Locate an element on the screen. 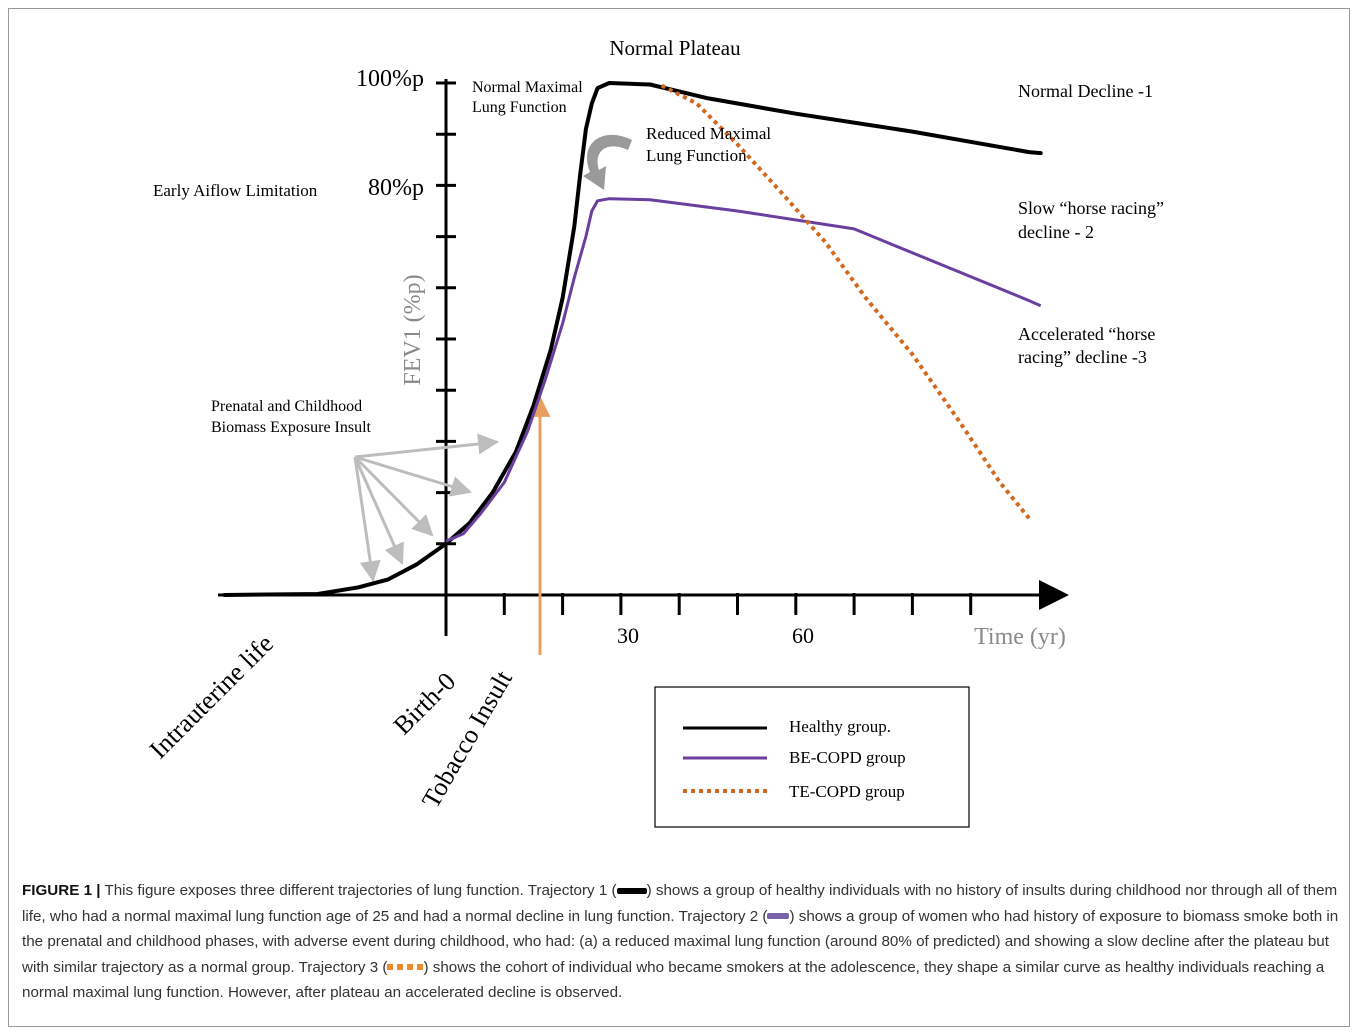 The width and height of the screenshot is (1358, 1035). annotation-intrauterine-life: Intrauterine life is located at coordinates (211, 696).